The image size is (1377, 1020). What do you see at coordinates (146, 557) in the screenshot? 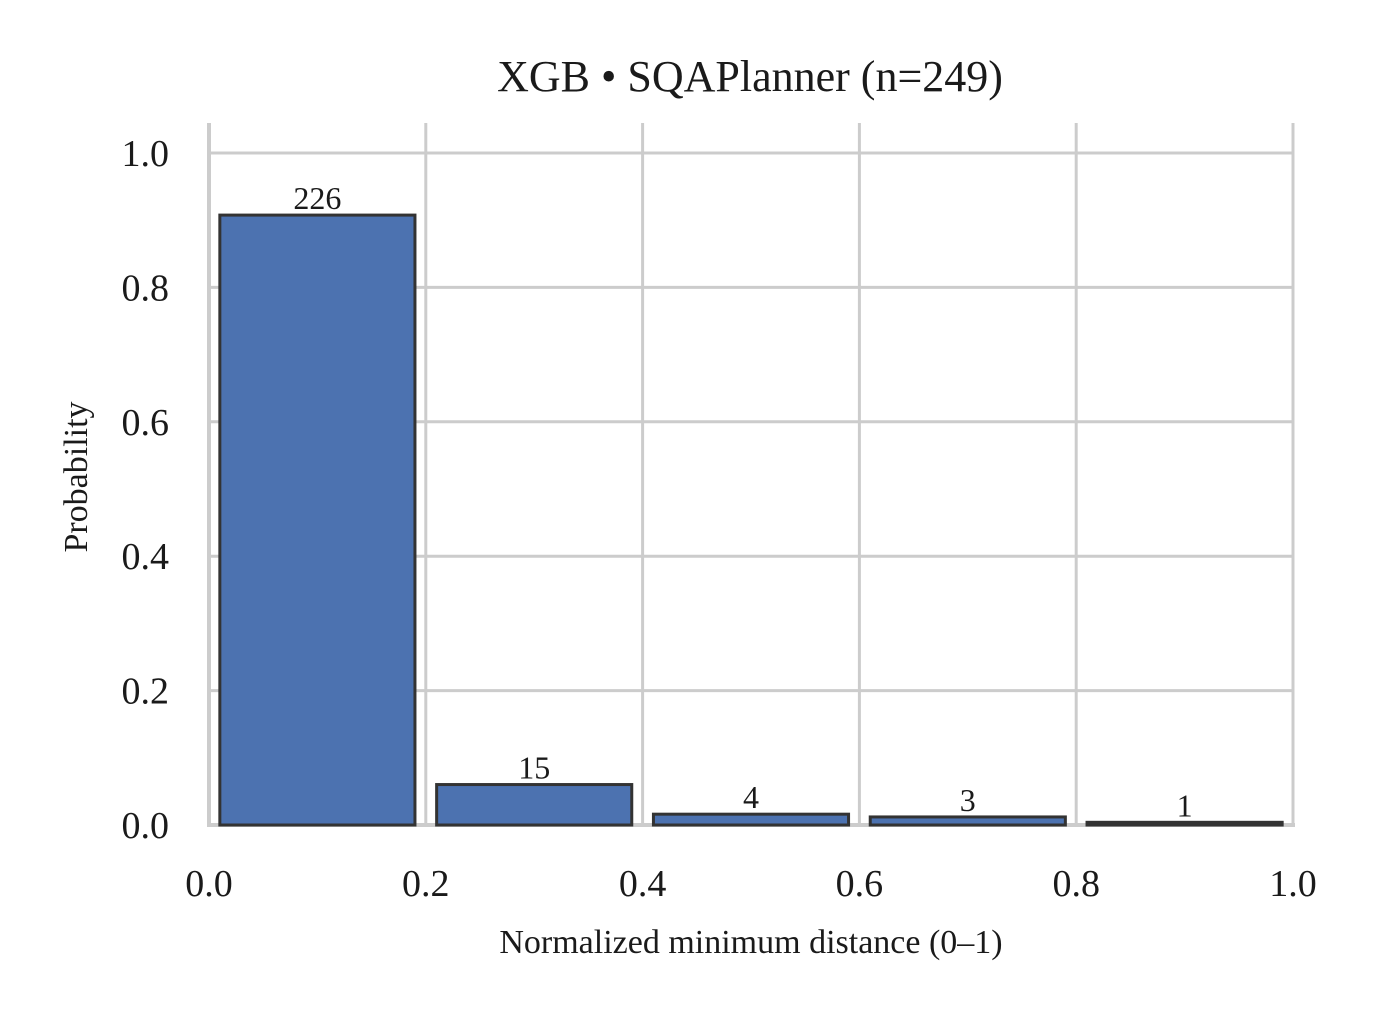
I see `y-tick-label: 0.4` at bounding box center [146, 557].